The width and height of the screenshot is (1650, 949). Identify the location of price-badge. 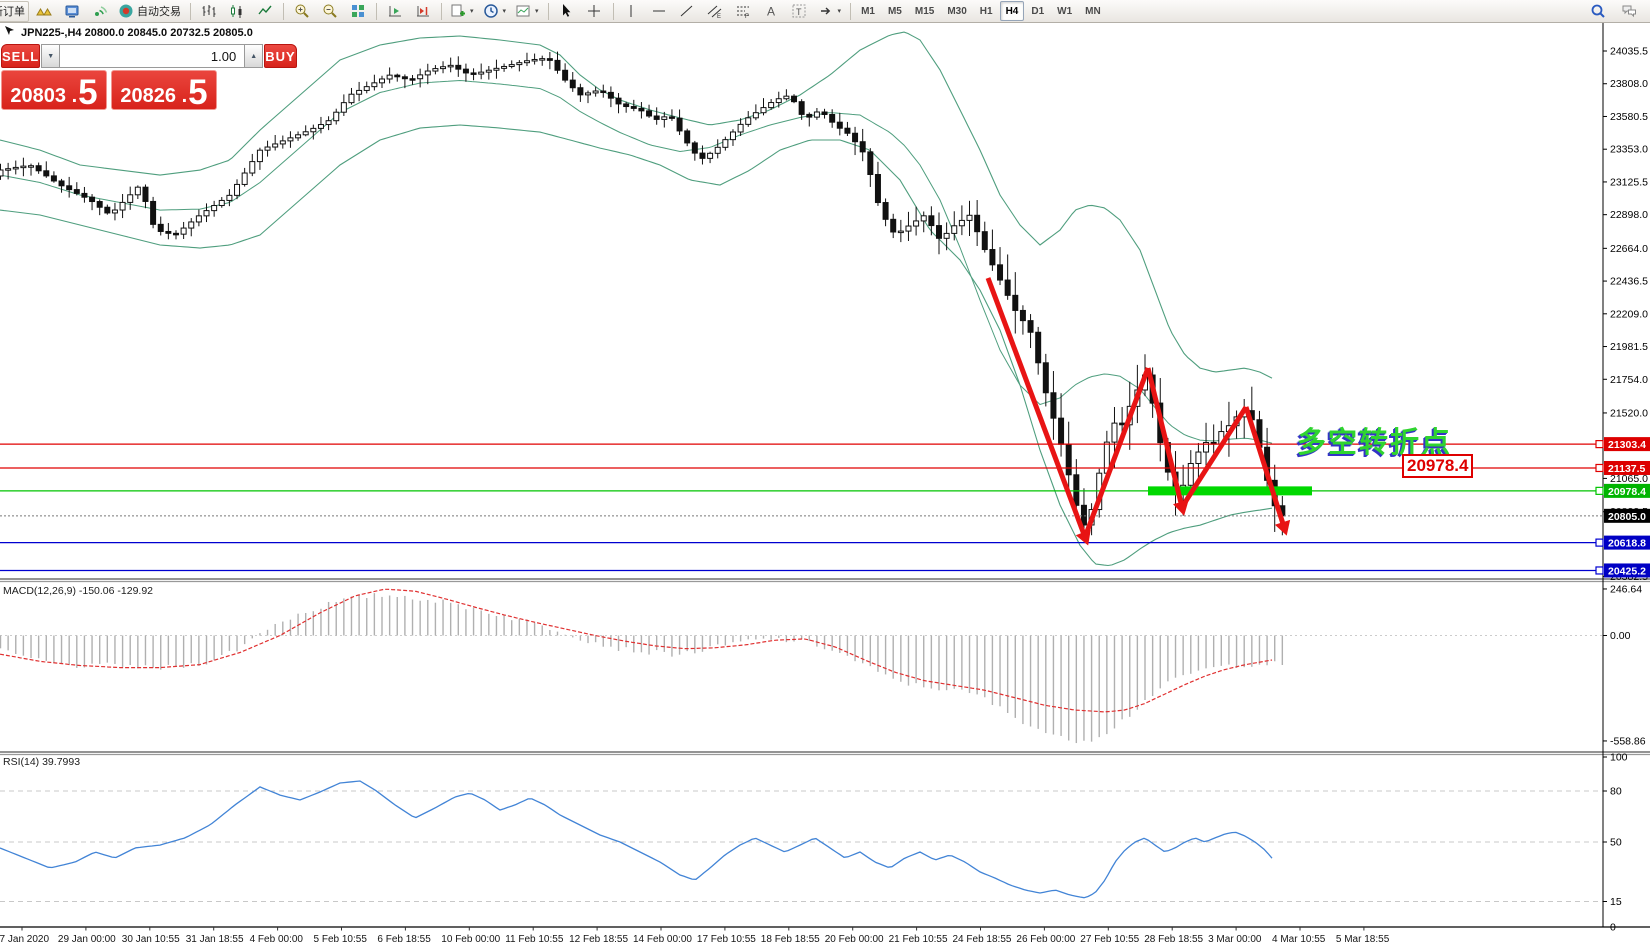
(1627, 444).